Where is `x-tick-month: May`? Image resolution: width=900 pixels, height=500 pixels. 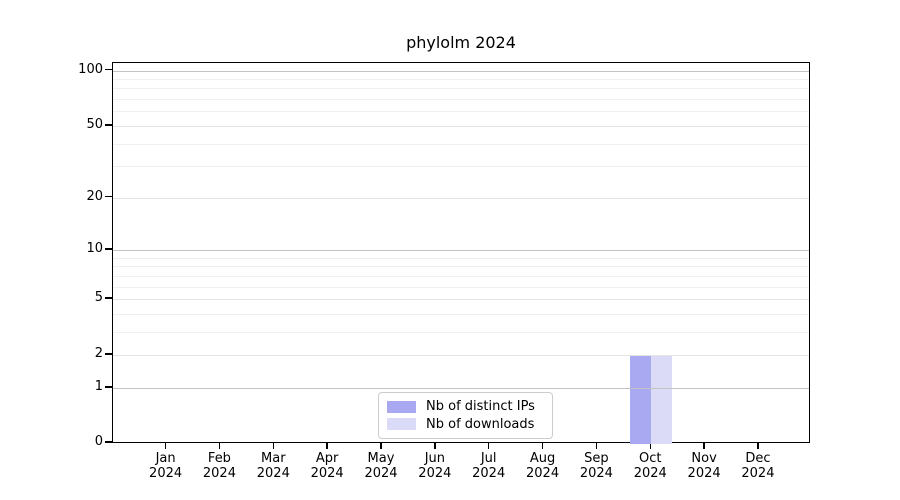
x-tick-month: May is located at coordinates (381, 458).